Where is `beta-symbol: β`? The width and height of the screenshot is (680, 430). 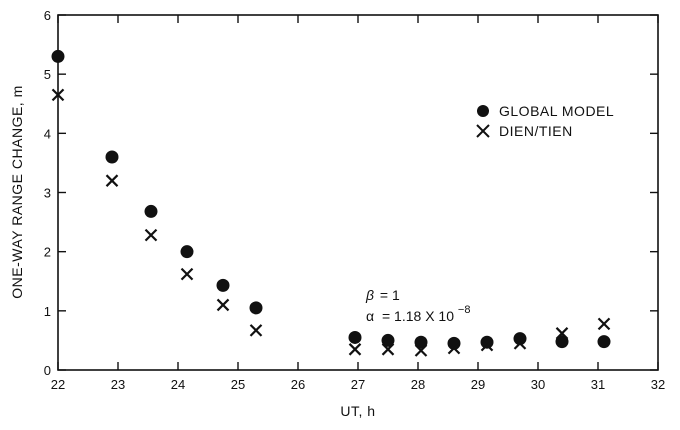 beta-symbol: β is located at coordinates (369, 295).